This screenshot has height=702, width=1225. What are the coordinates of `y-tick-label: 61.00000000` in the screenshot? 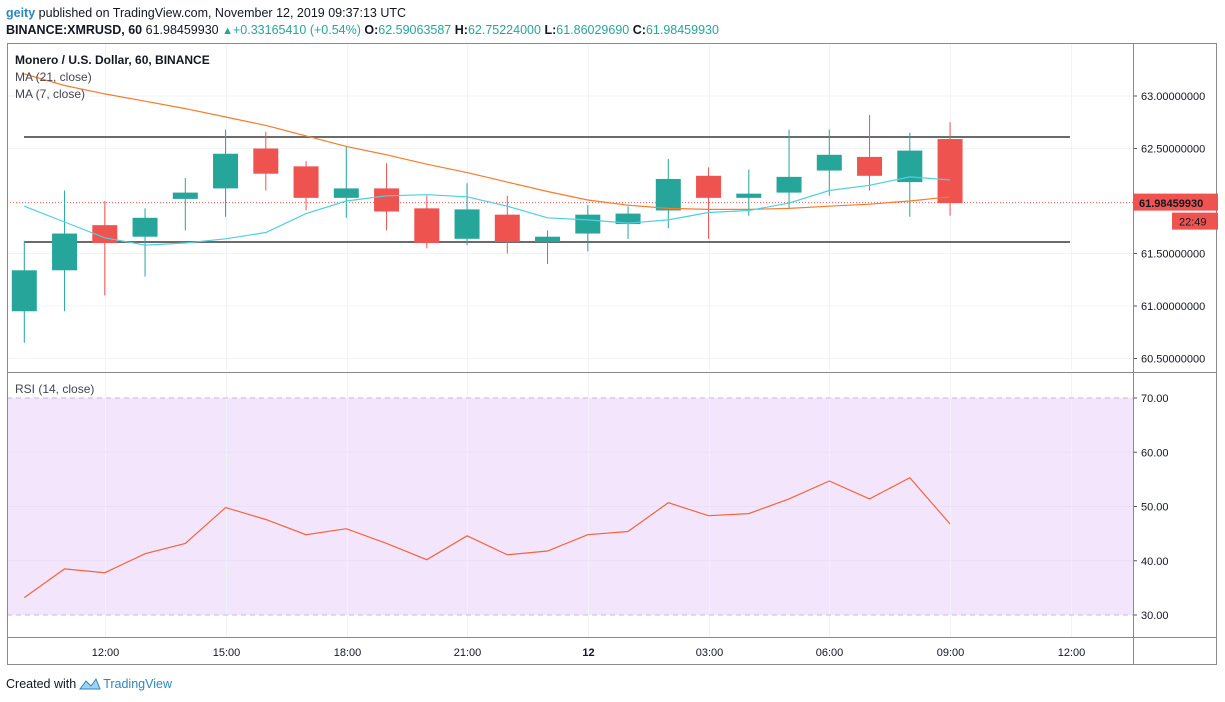 It's located at (1173, 307).